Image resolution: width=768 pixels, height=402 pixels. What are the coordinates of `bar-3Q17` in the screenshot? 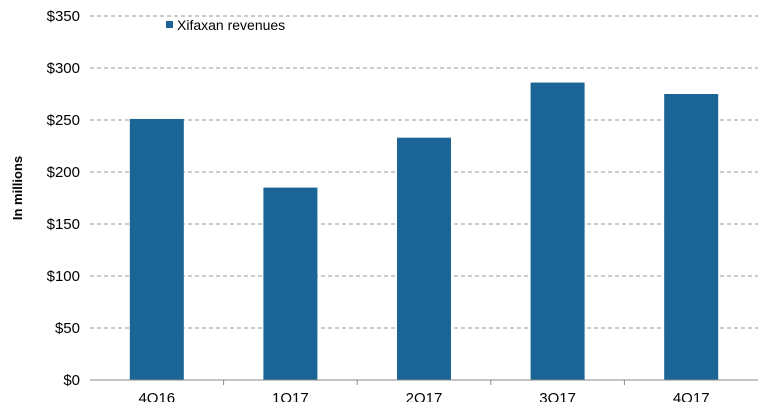 It's located at (557, 231).